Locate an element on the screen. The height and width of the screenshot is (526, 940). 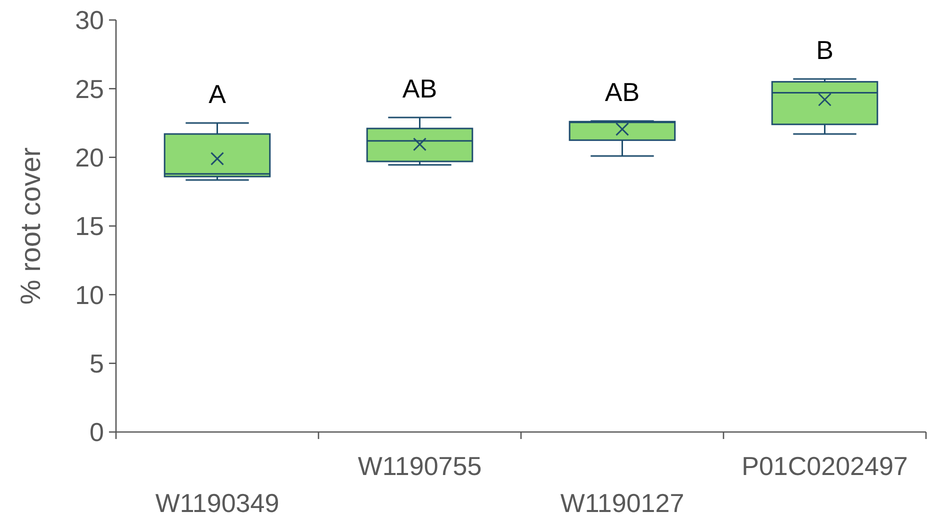
y-axis-title: % root cover is located at coordinates (30, 226).